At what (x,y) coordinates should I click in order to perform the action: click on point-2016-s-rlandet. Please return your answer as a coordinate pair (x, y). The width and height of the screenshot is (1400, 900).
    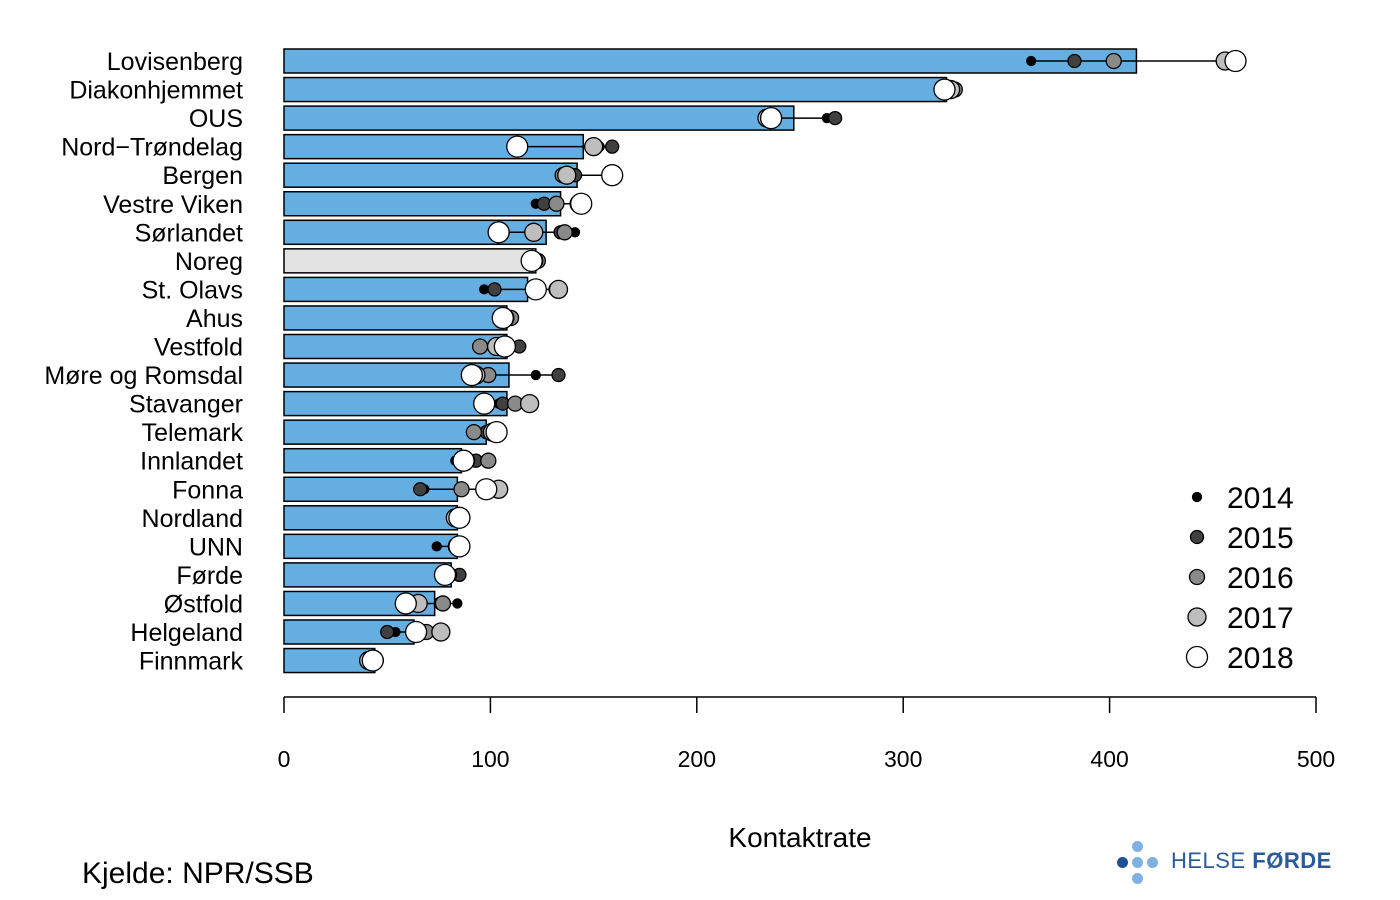
    Looking at the image, I should click on (564, 232).